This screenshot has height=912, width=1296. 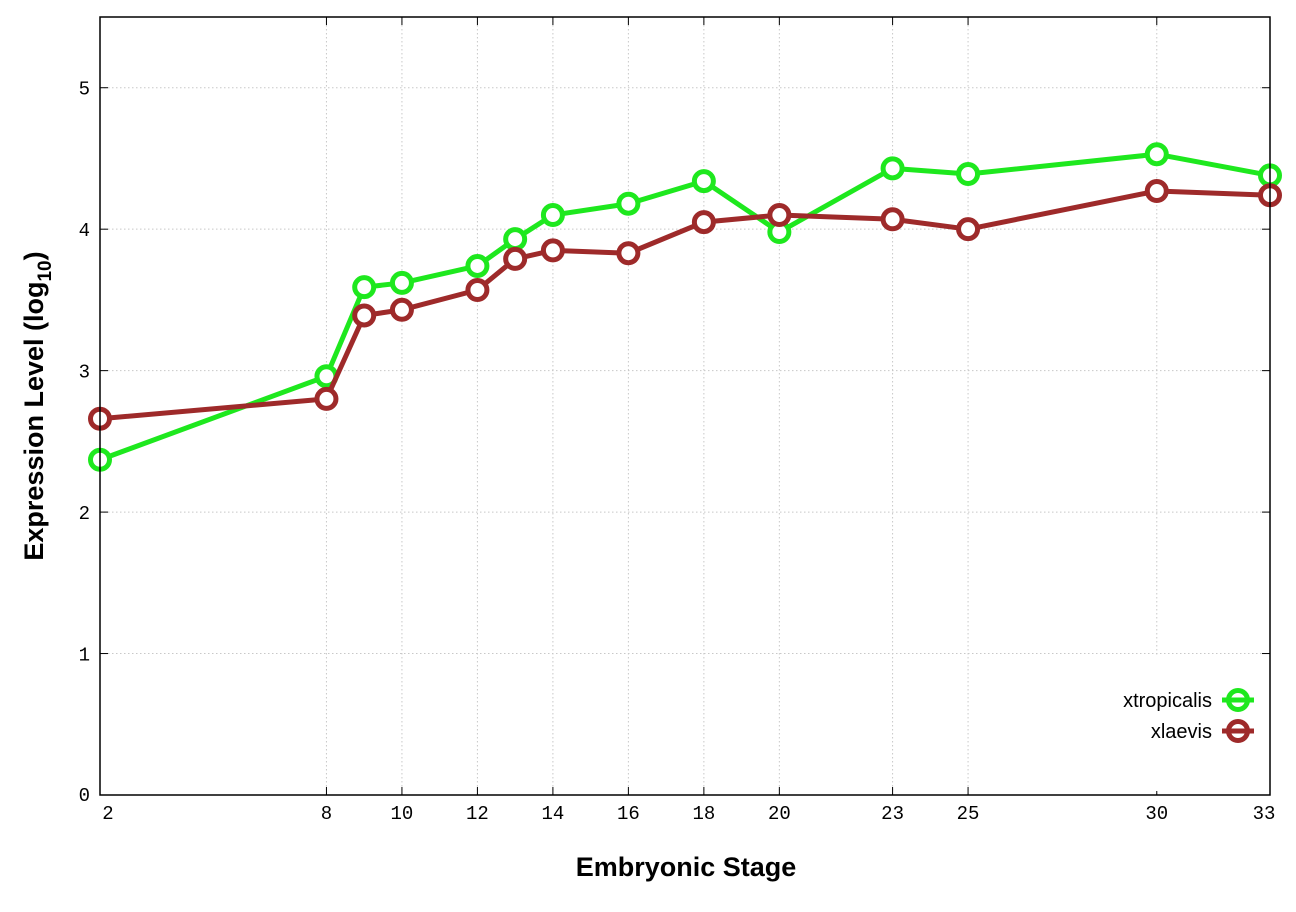 I want to click on x-tick-label: 2, so click(x=107, y=814).